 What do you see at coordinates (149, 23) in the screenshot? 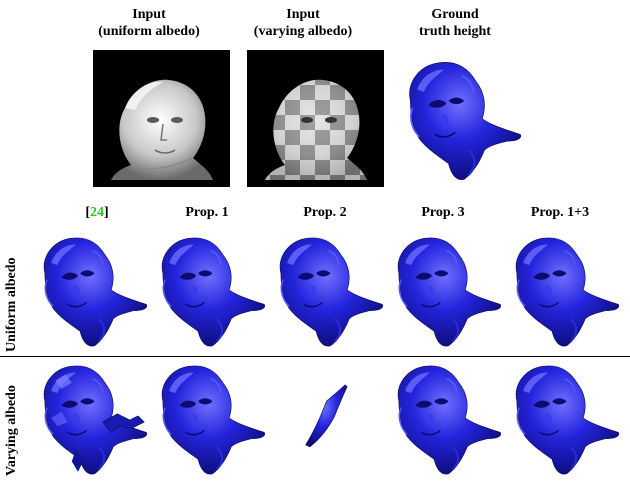
I see `header-input-uniform: Input (uniform albedo)` at bounding box center [149, 23].